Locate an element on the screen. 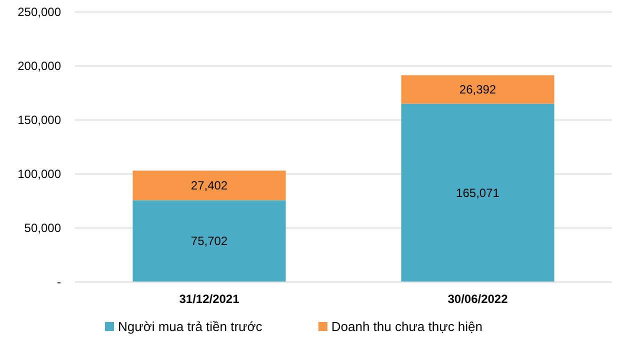  y-tick-label: 50,000 is located at coordinates (43, 228).